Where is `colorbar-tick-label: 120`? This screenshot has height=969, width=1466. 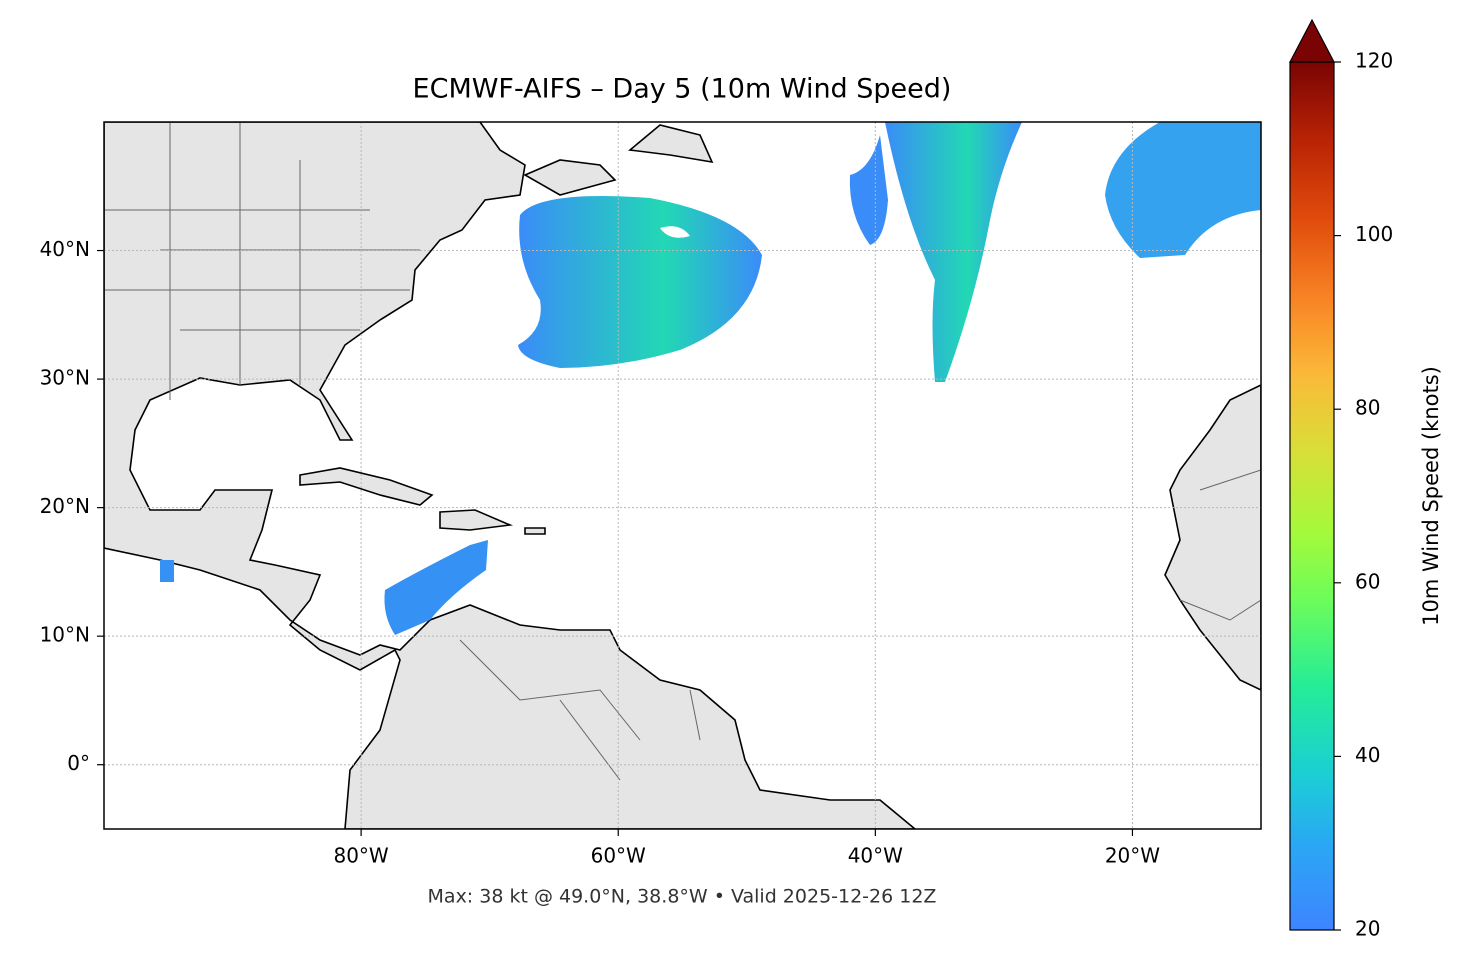
colorbar-tick-label: 120 is located at coordinates (1374, 61).